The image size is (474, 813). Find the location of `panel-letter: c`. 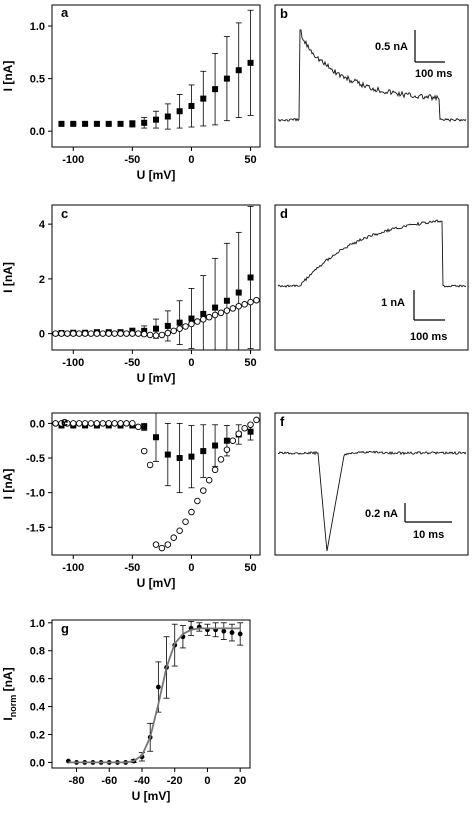

panel-letter: c is located at coordinates (64, 213).